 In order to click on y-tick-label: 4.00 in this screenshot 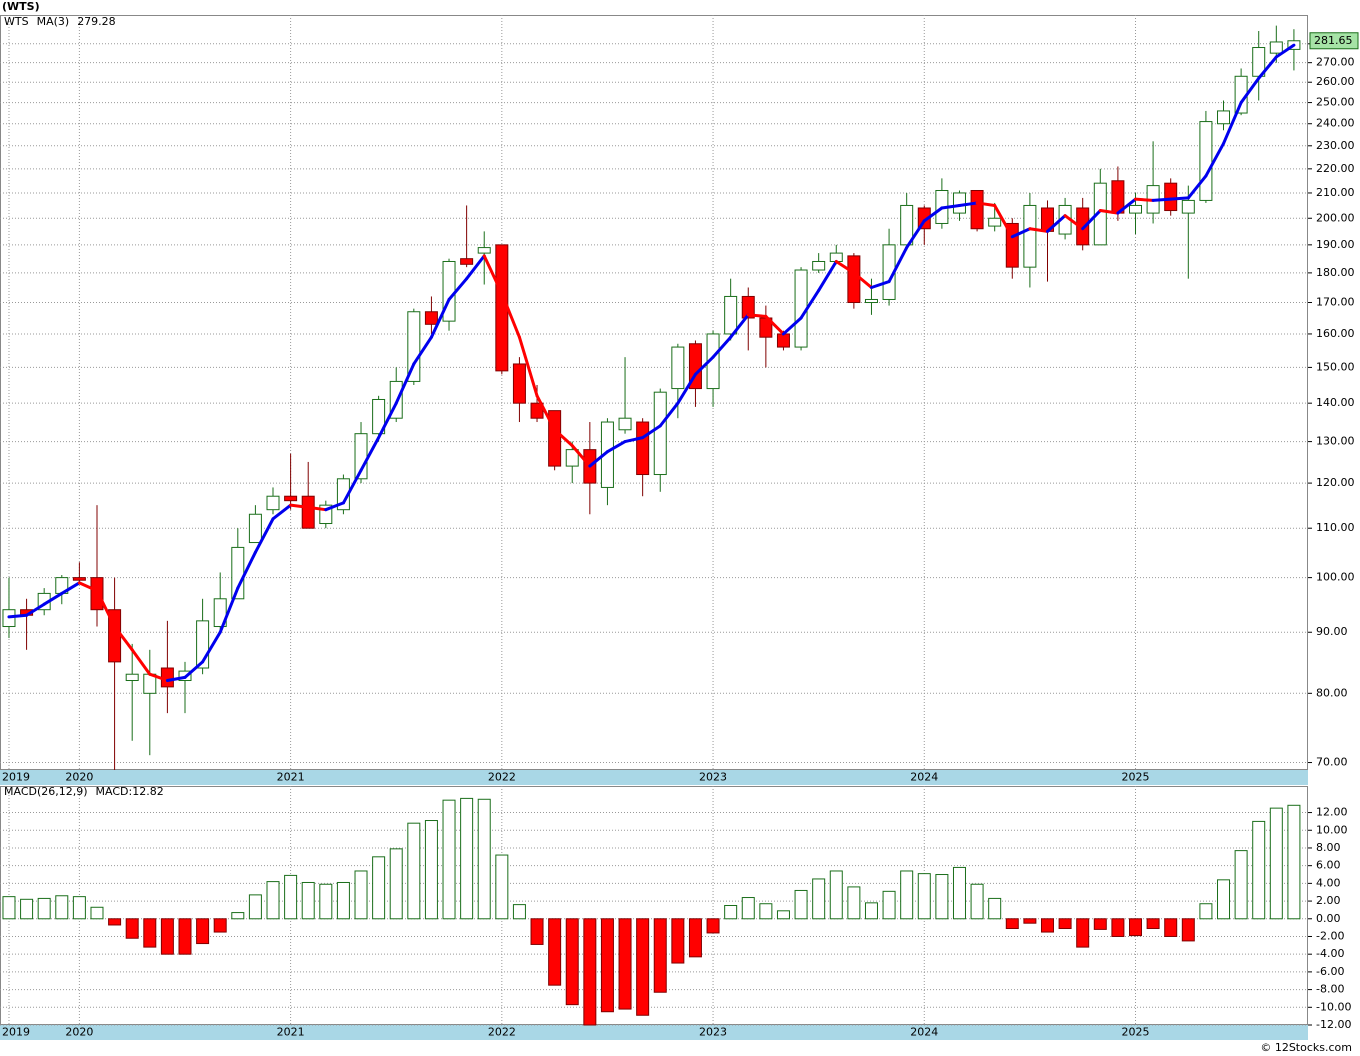, I will do `click(1328, 882)`.